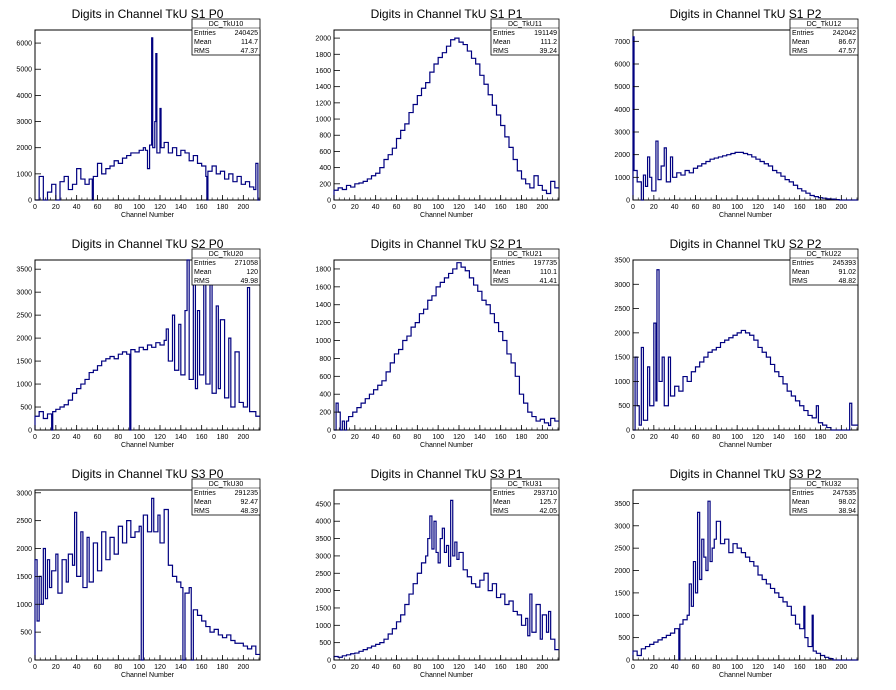 This screenshot has height=690, width=896. I want to click on stats-box: DC_TkU22 Entries 245393 Mean 91.02 RMS 48.82, so click(824, 267).